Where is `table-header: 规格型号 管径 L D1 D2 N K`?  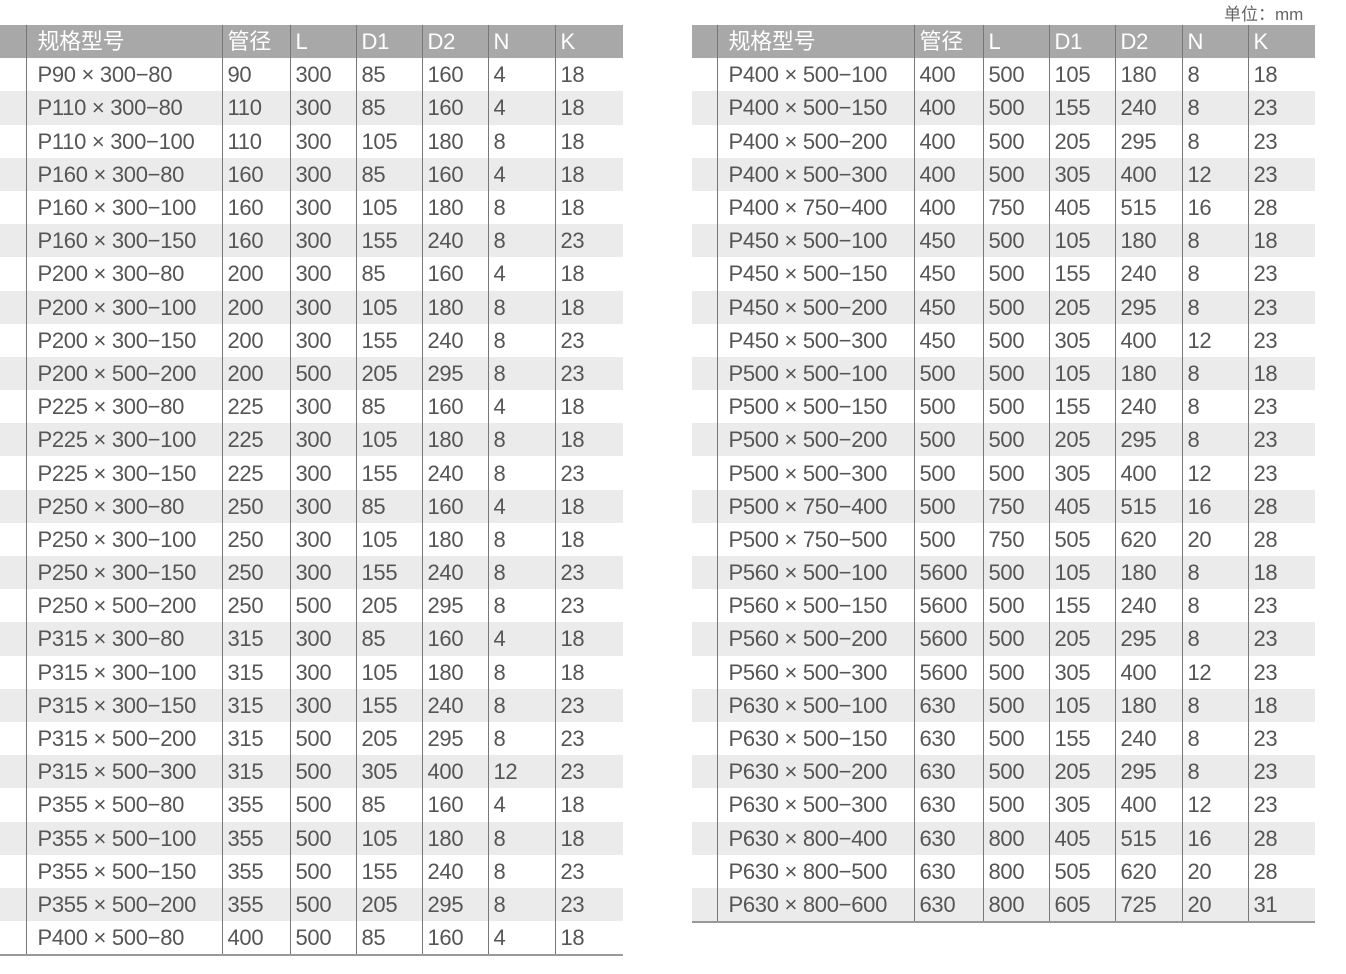 table-header: 规格型号 管径 L D1 D2 N K is located at coordinates (311, 42).